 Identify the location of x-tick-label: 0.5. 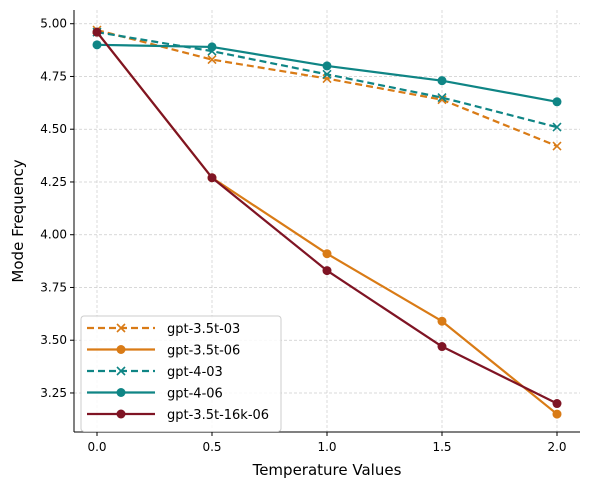
(211, 447).